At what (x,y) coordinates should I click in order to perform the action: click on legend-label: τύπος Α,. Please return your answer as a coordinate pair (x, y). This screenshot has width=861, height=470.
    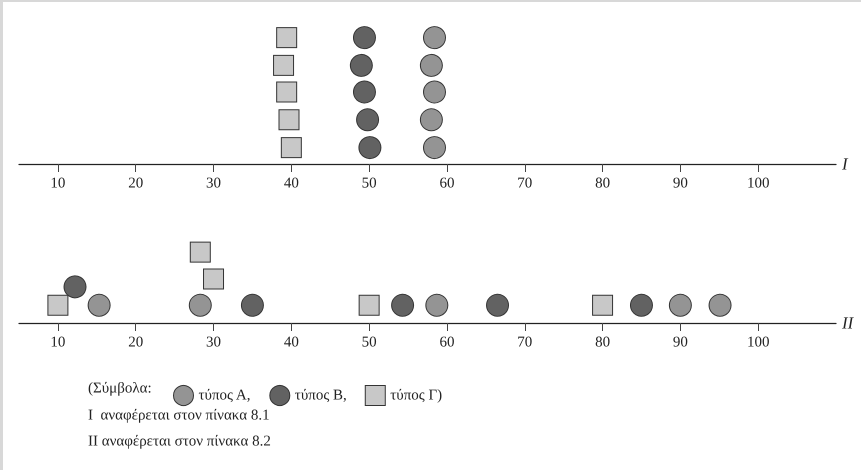
    Looking at the image, I should click on (224, 396).